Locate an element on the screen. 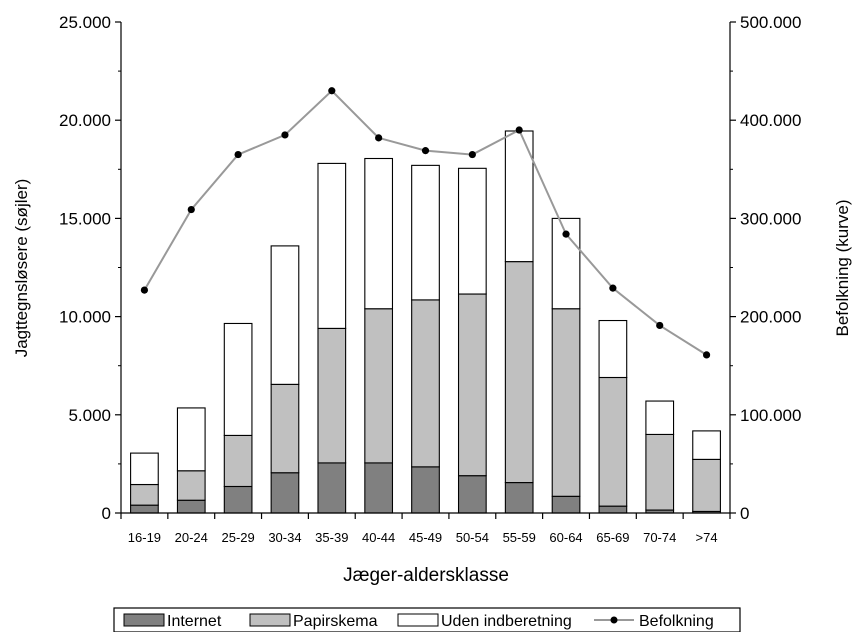  y2-axis-title: Befolkning (kurve) is located at coordinates (842, 267).